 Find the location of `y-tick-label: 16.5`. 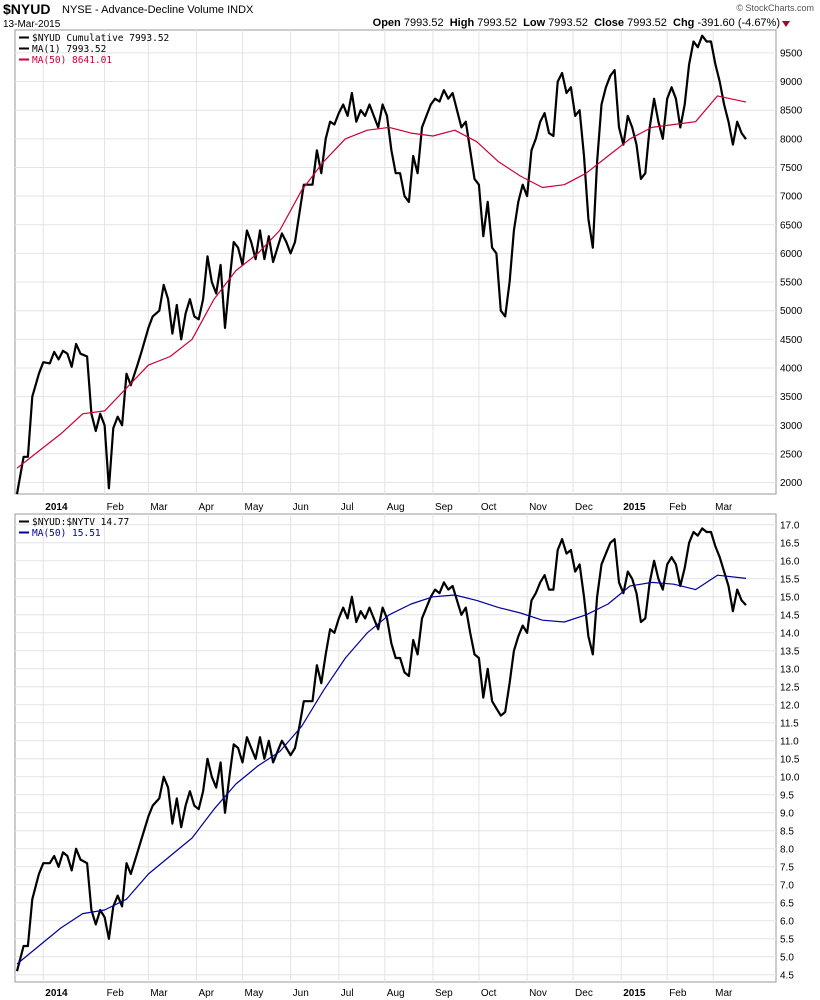

y-tick-label: 16.5 is located at coordinates (790, 543).